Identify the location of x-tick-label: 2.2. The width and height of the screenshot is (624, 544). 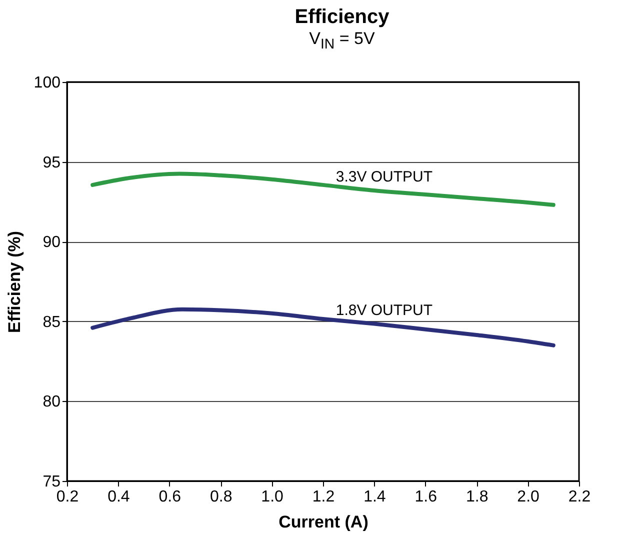
(579, 497).